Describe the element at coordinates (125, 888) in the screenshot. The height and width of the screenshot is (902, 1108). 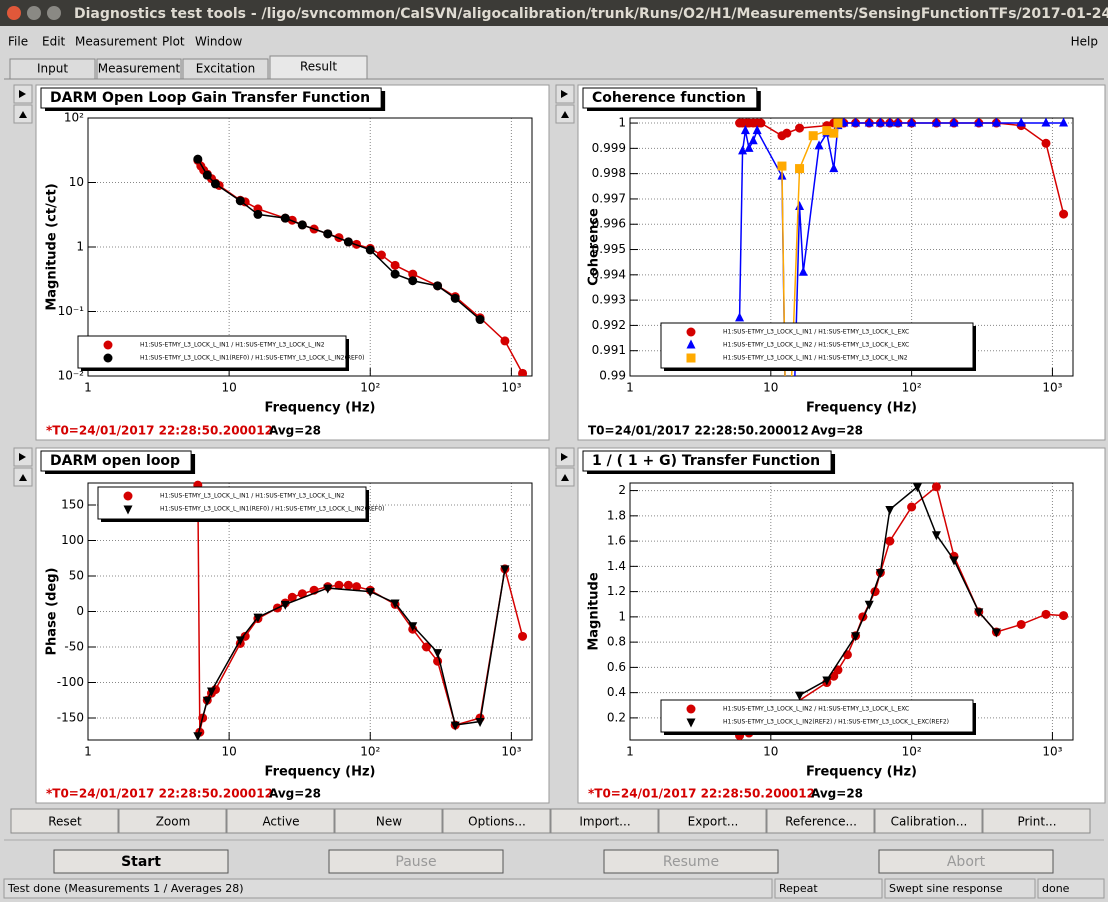
I see `status-text: Test done (Measurements 1 / Averages 28)` at that location.